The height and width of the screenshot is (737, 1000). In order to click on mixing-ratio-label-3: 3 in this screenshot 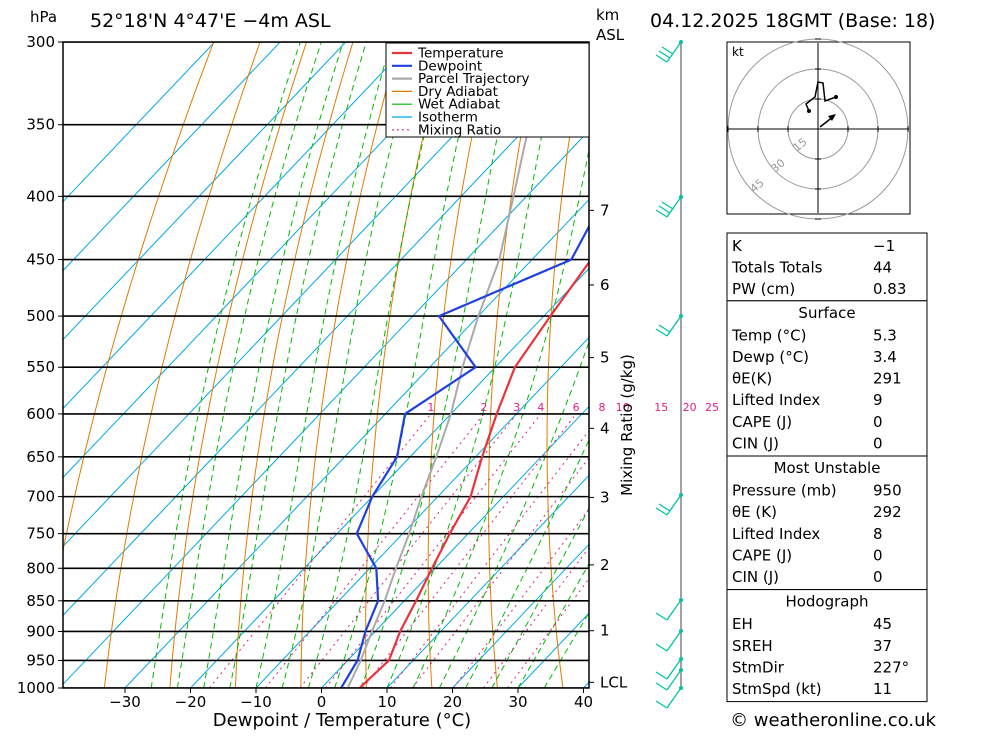, I will do `click(516, 407)`.